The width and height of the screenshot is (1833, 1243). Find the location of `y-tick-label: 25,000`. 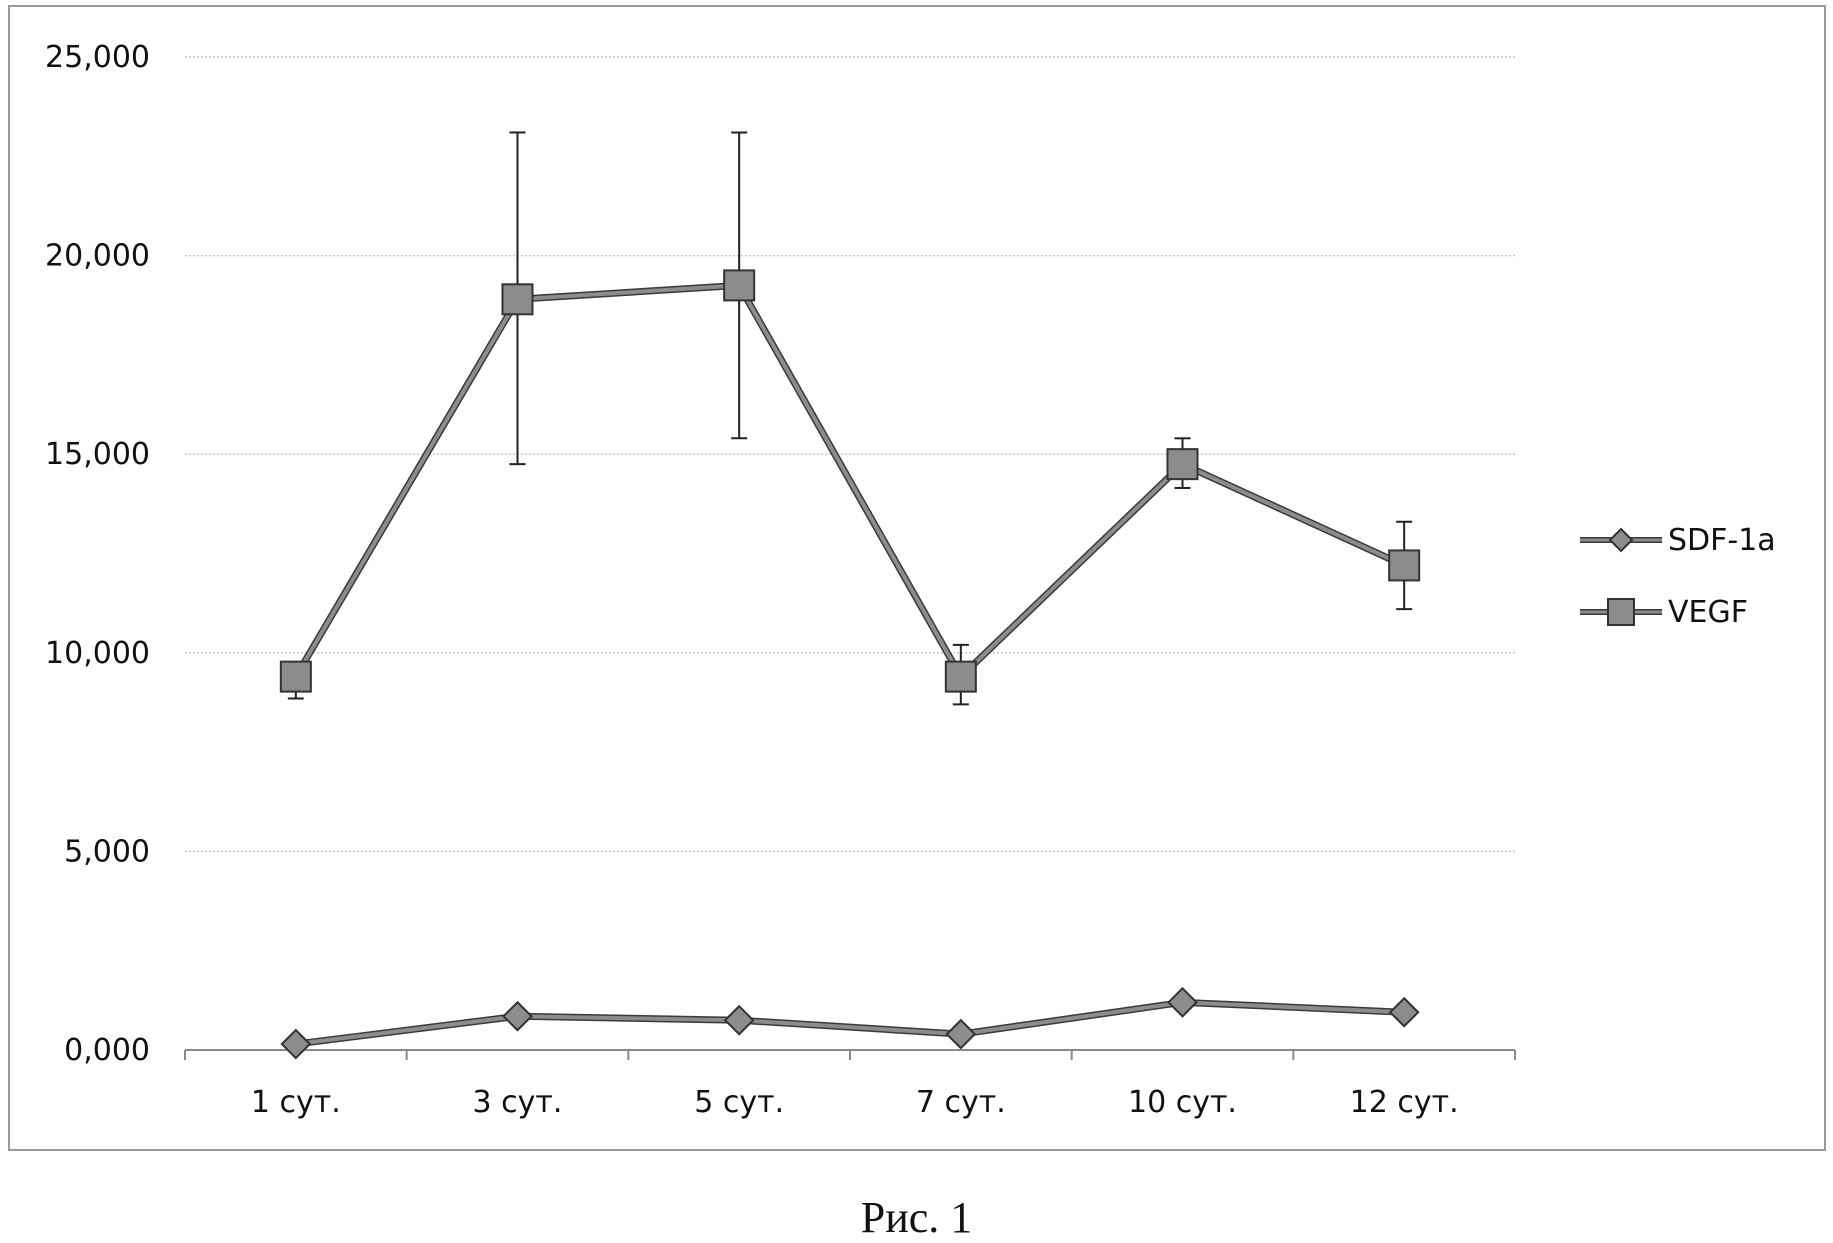

y-tick-label: 25,000 is located at coordinates (97, 57).